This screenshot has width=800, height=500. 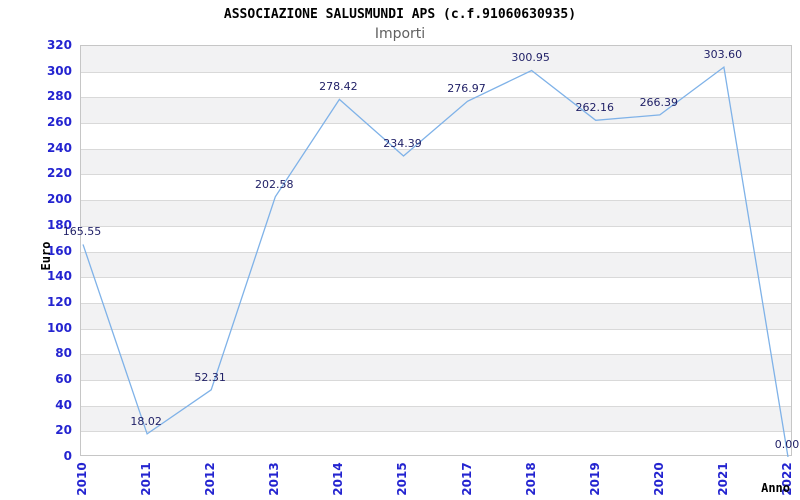 I want to click on y-tick-label: 300, so click(x=59, y=70).